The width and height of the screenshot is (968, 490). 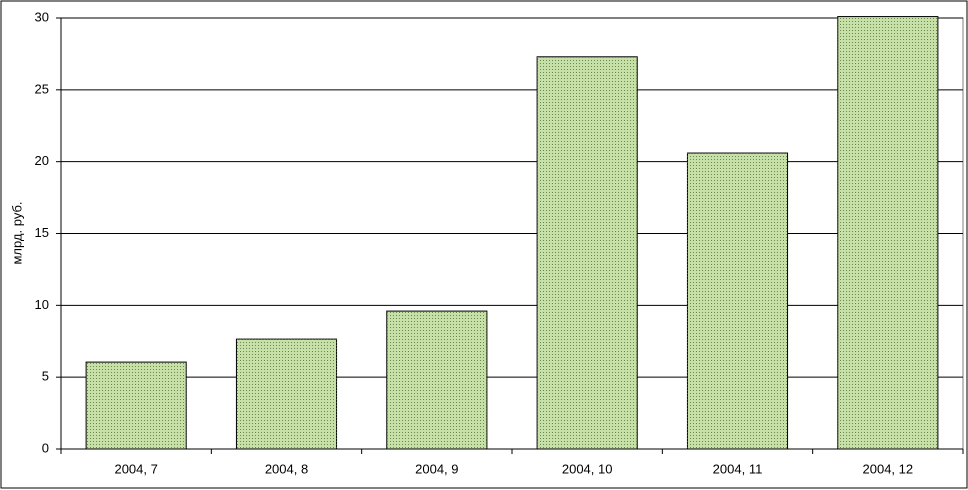 What do you see at coordinates (587, 468) in the screenshot?
I see `x-tick-label: 2004, 10` at bounding box center [587, 468].